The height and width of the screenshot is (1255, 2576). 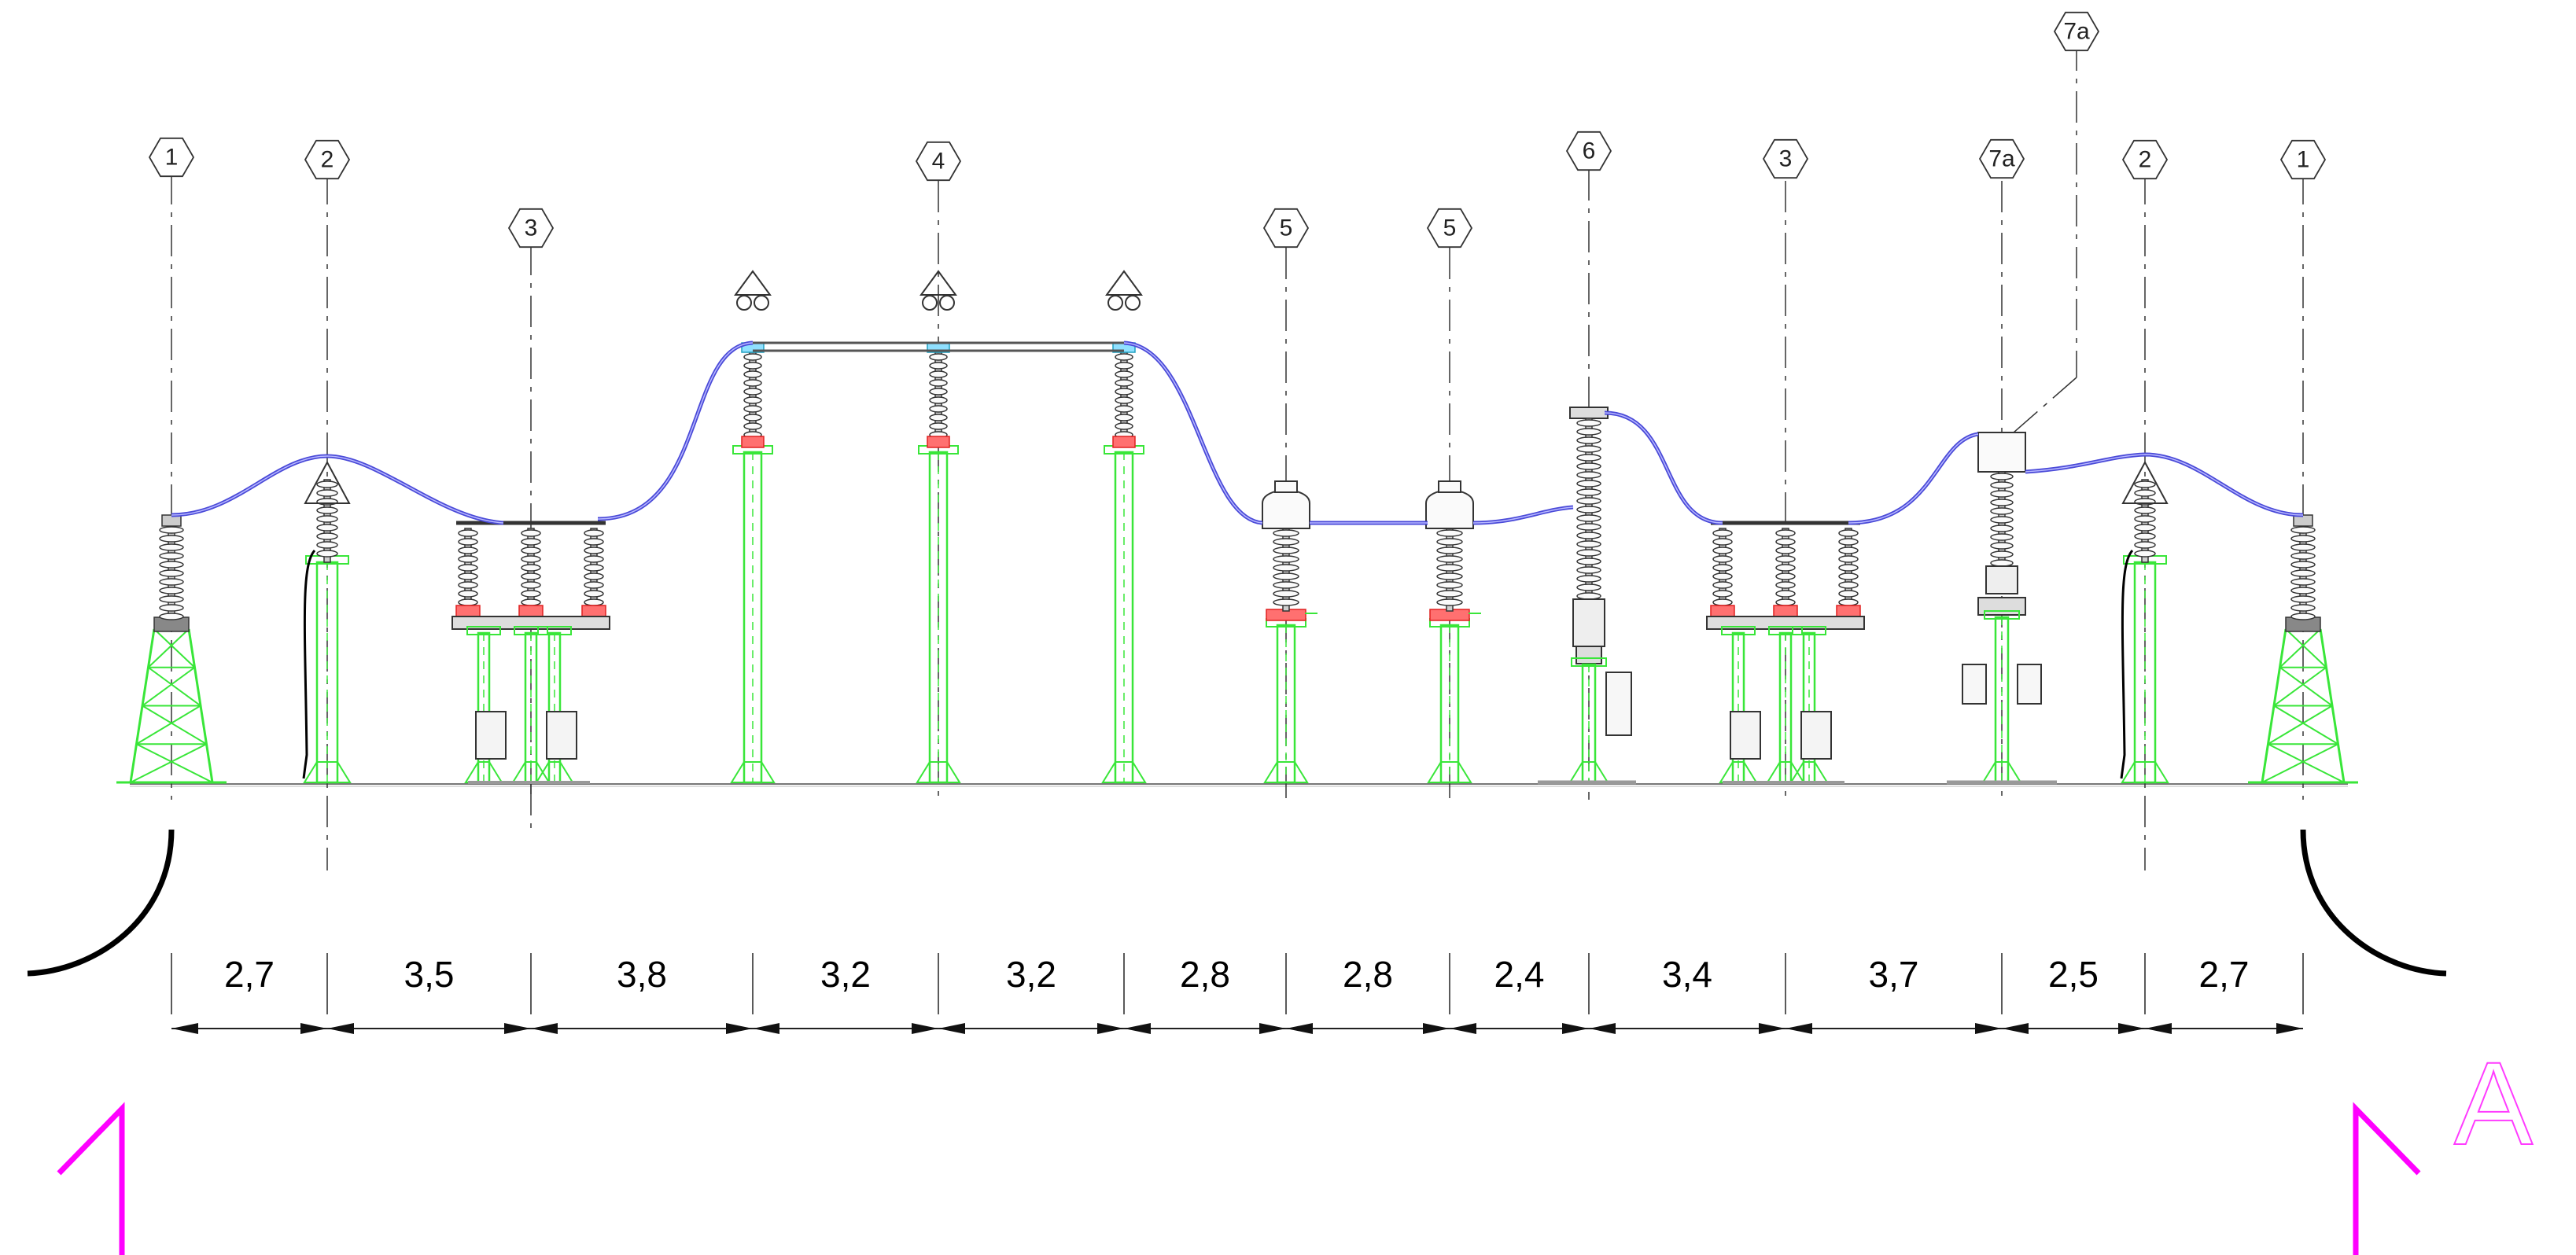 I want to click on tag-label: 7a, so click(x=2001, y=159).